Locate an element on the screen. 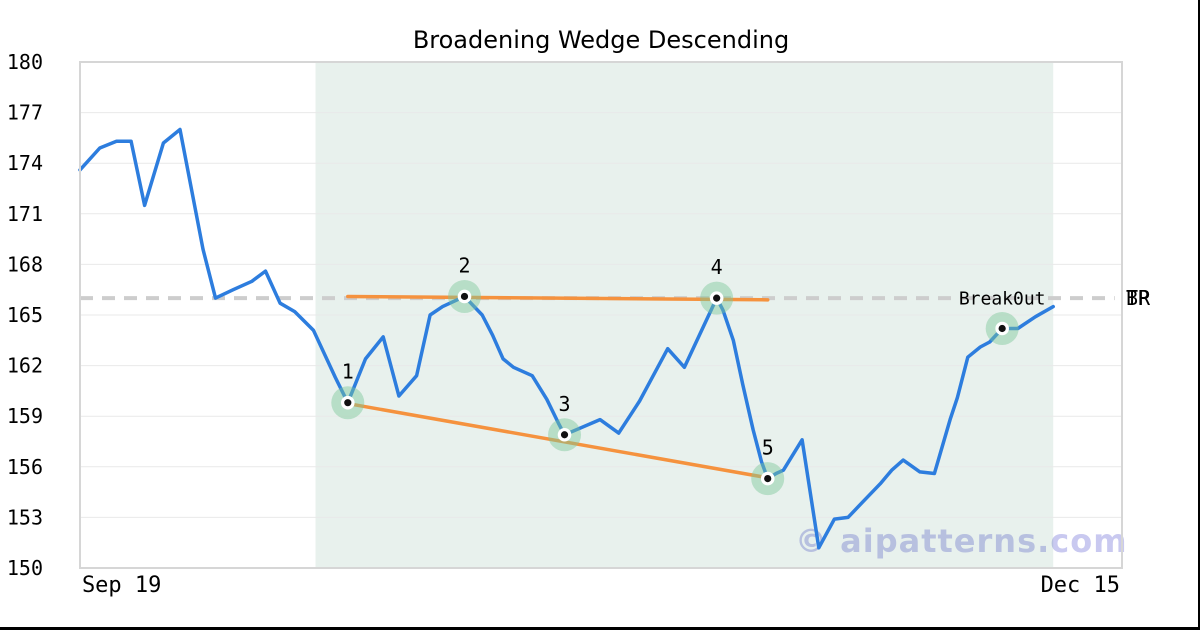 The height and width of the screenshot is (630, 1200). y-tick-label: 159 is located at coordinates (25, 416).